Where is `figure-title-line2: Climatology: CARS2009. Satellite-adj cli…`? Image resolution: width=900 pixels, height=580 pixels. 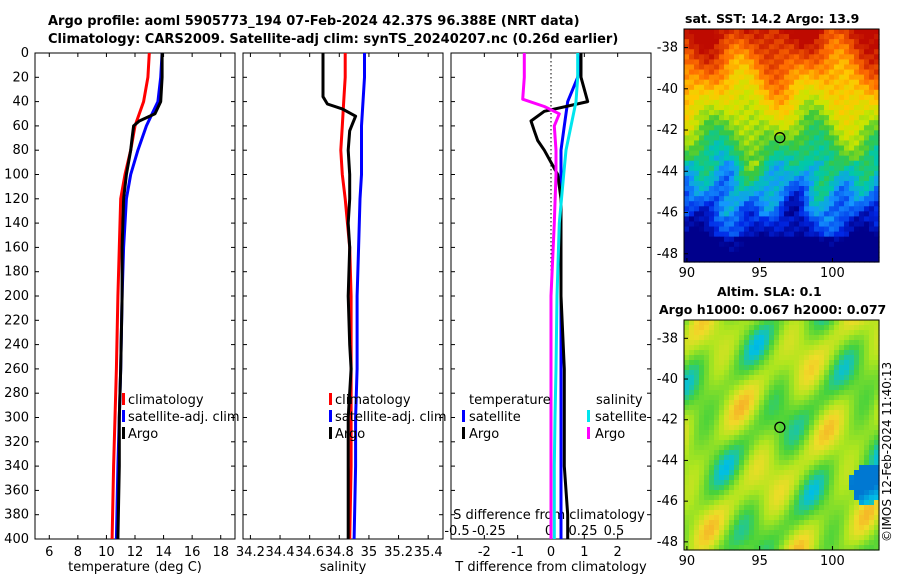
figure-title-line2: Climatology: CARS2009. Satellite-adj cli… is located at coordinates (333, 39).